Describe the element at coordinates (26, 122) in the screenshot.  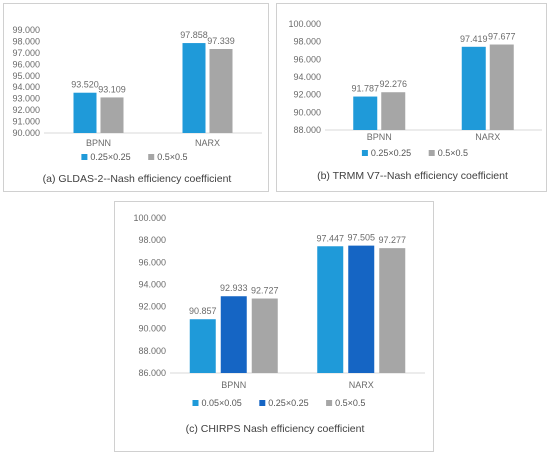
I see `y-tick-label: 91.000` at that location.